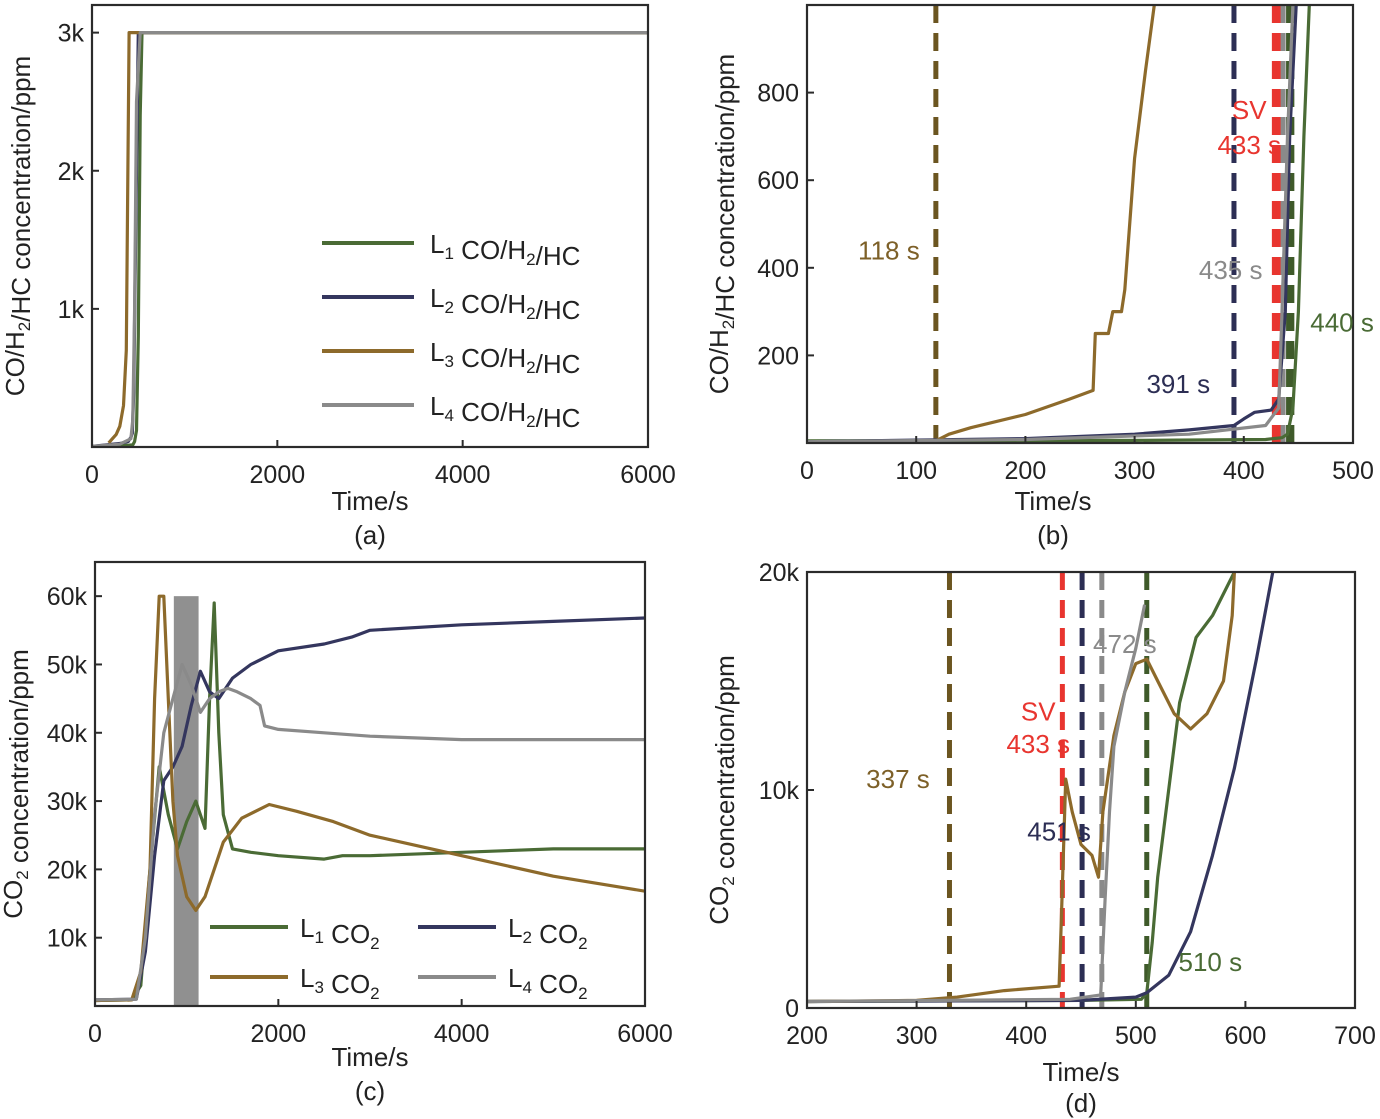  I want to click on y-tick-label: 40k, so click(67, 734).